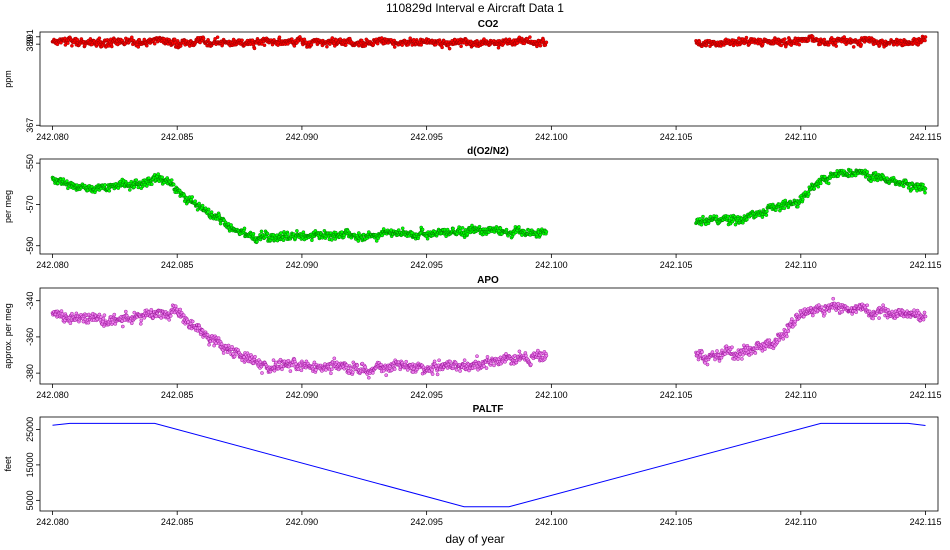 Image resolution: width=950 pixels, height=550 pixels. What do you see at coordinates (30, 464) in the screenshot?
I see `y-tick-label: 15000` at bounding box center [30, 464].